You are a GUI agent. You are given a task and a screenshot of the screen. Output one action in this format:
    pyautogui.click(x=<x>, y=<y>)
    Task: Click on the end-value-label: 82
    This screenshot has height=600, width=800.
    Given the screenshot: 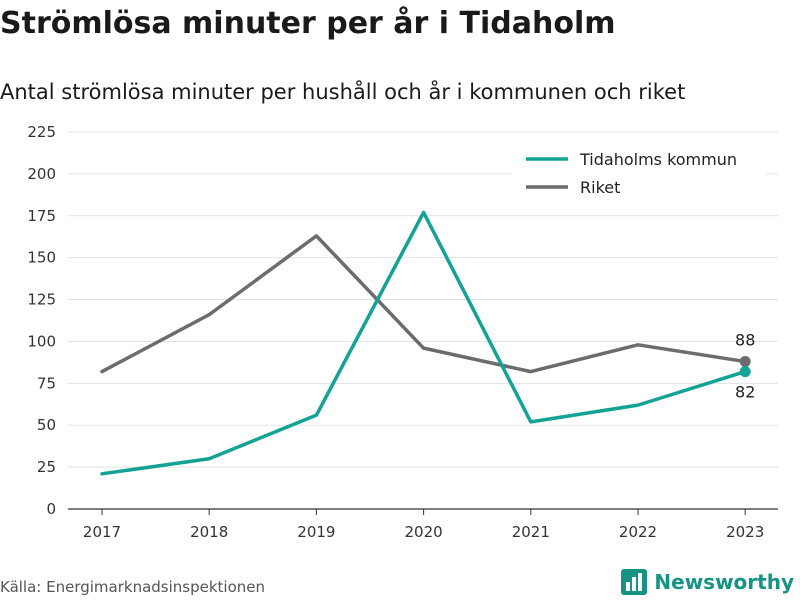 What is the action you would take?
    pyautogui.click(x=745, y=392)
    